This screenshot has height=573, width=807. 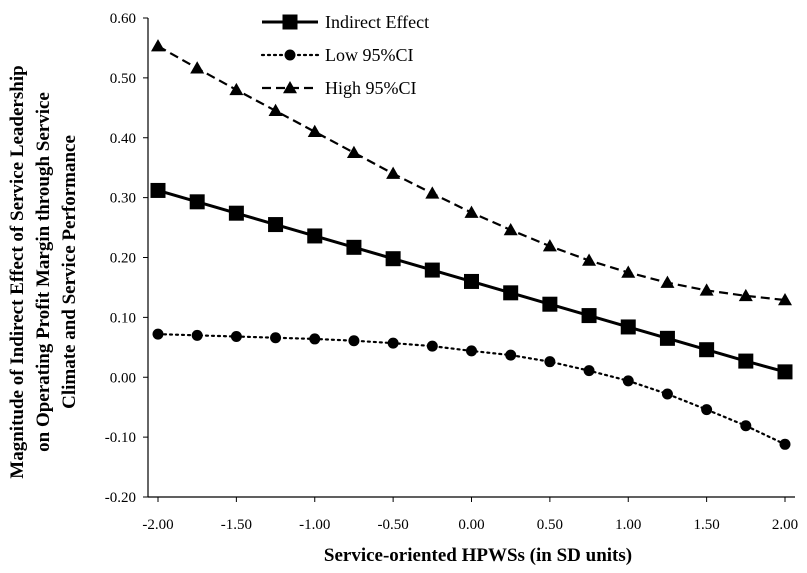 What do you see at coordinates (550, 525) in the screenshot?
I see `x-tick-label: 0.50` at bounding box center [550, 525].